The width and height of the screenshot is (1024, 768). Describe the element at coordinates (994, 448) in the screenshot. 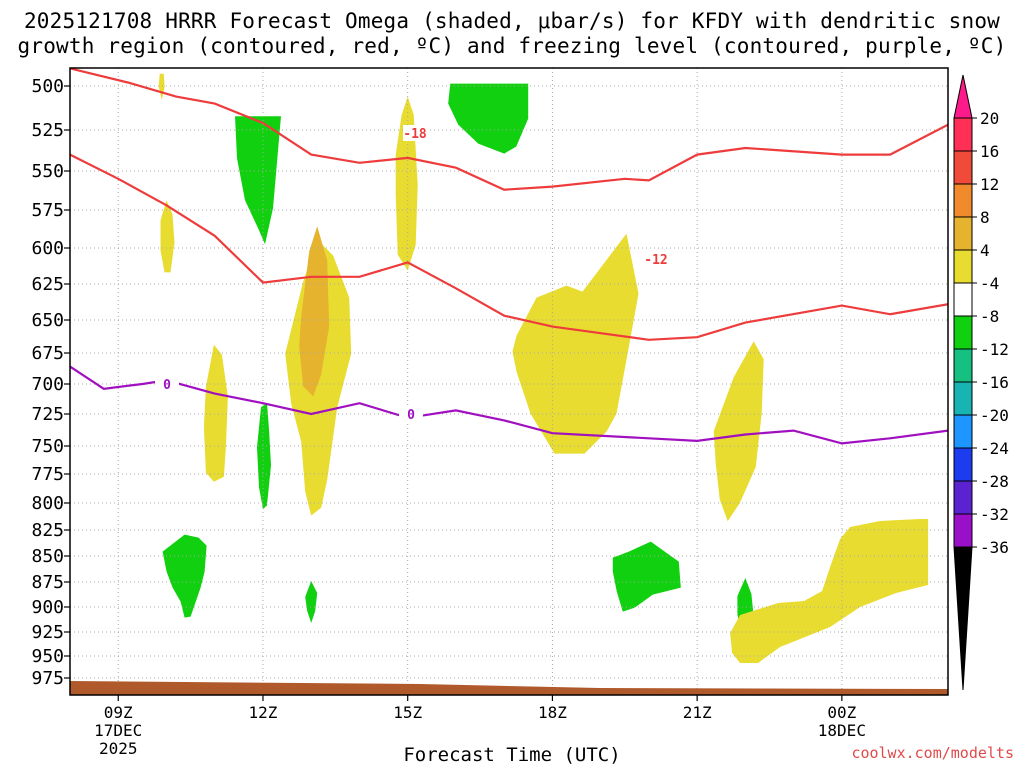

I see `colorbar-label: -24` at that location.